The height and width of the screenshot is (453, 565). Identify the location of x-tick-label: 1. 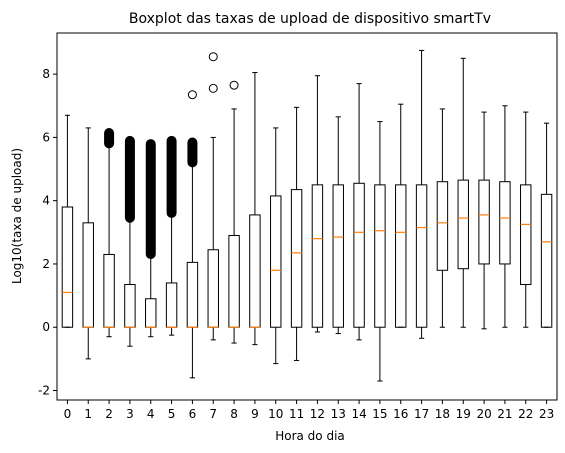
(88, 414).